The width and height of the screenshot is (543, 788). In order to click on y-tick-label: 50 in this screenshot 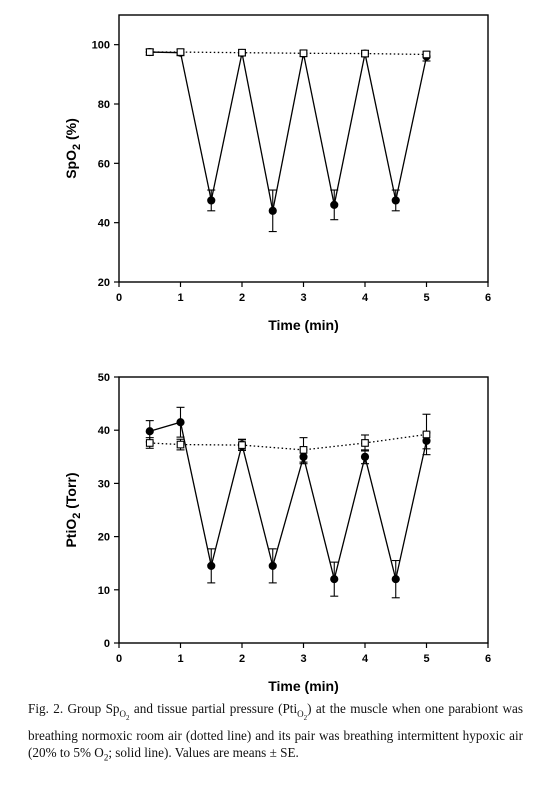, I will do `click(104, 378)`.